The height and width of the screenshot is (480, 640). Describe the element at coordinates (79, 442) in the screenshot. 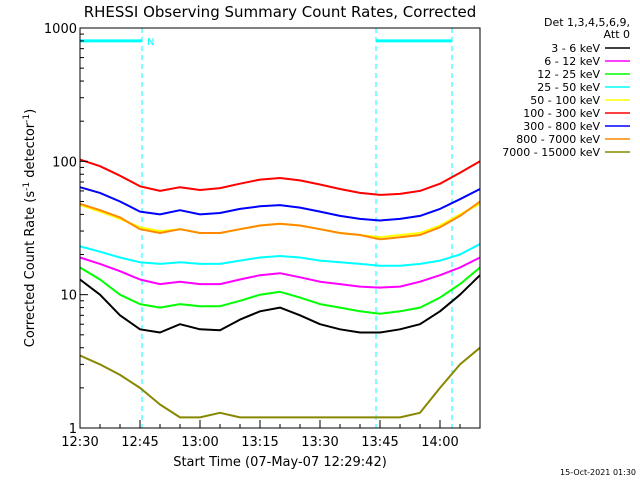

I see `x-tick-label: 12:30` at that location.